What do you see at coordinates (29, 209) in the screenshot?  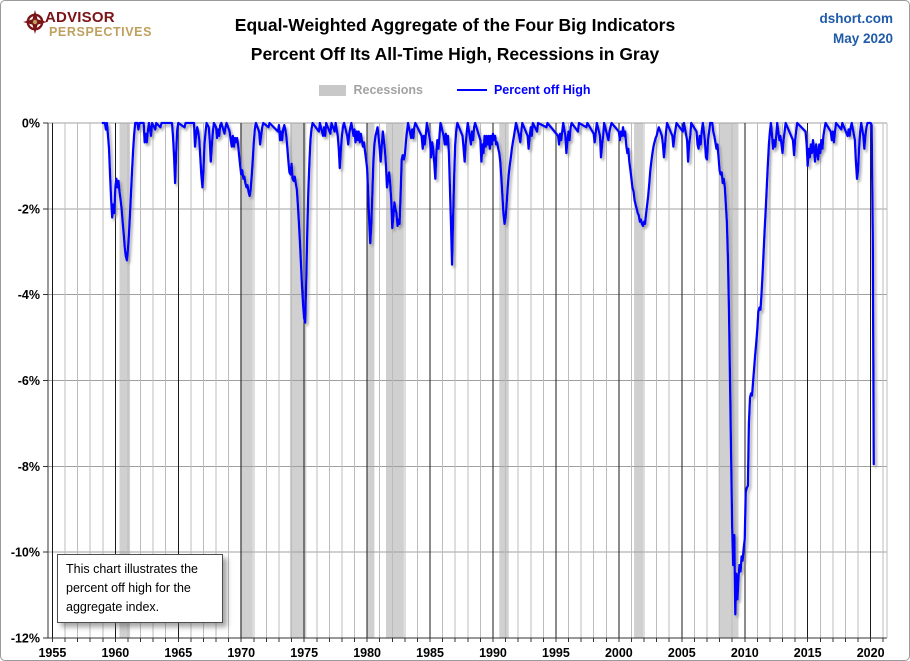 I see `svg-text: -2%` at bounding box center [29, 209].